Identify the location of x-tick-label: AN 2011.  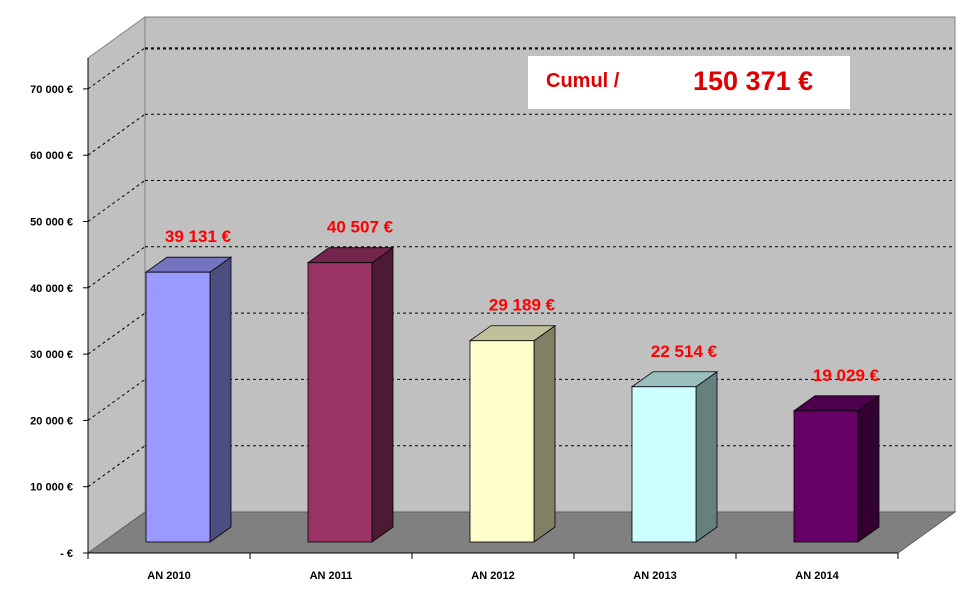
(331, 576).